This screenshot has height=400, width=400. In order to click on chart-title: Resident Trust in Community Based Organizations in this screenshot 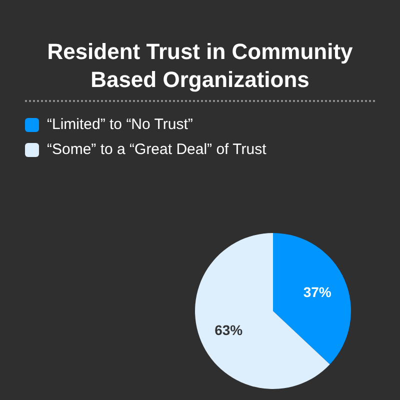, I will do `click(200, 66)`.